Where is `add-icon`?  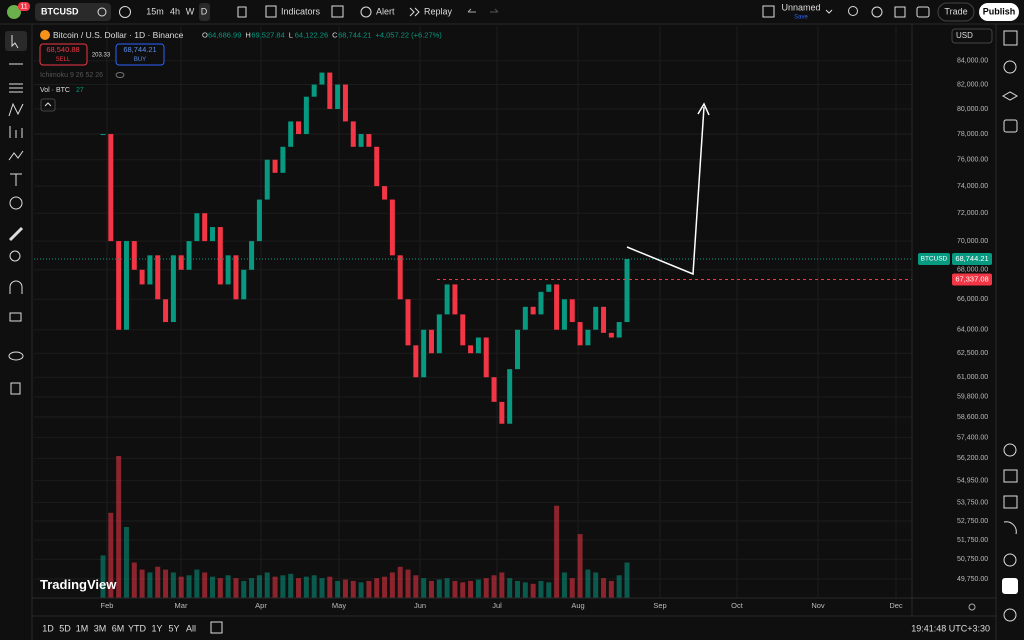 add-icon is located at coordinates (125, 12).